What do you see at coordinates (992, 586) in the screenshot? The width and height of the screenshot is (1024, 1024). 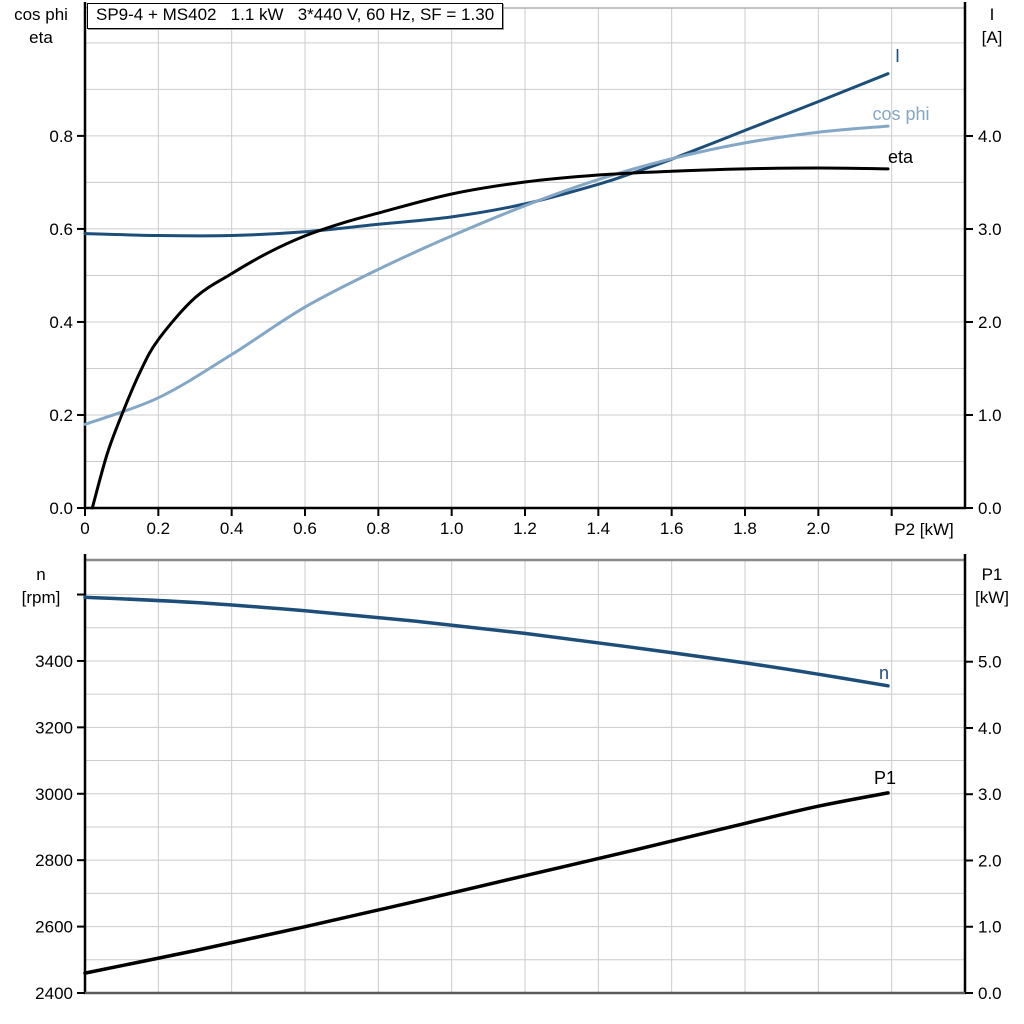 I see `bottom-right-axis-label: P1 [kW]` at bounding box center [992, 586].